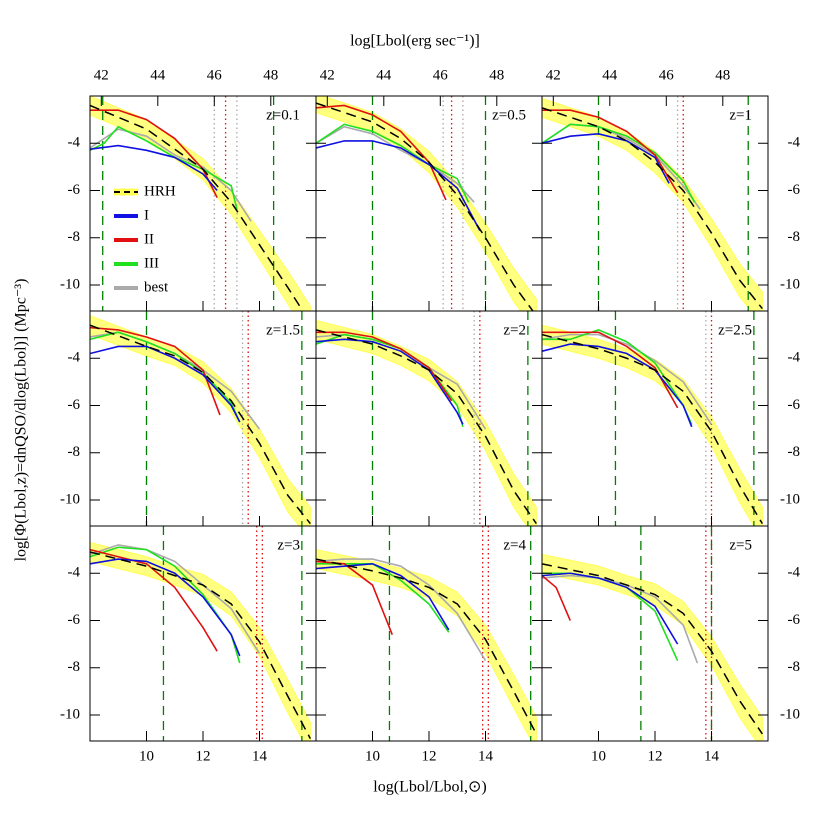 Image resolution: width=830 pixels, height=830 pixels. What do you see at coordinates (21, 420) in the screenshot?
I see `y-axis-title: log[Φ(Lbol,z)=dnQSO/dlog(Lbol)] (Mpc⁻³)` at bounding box center [21, 420].